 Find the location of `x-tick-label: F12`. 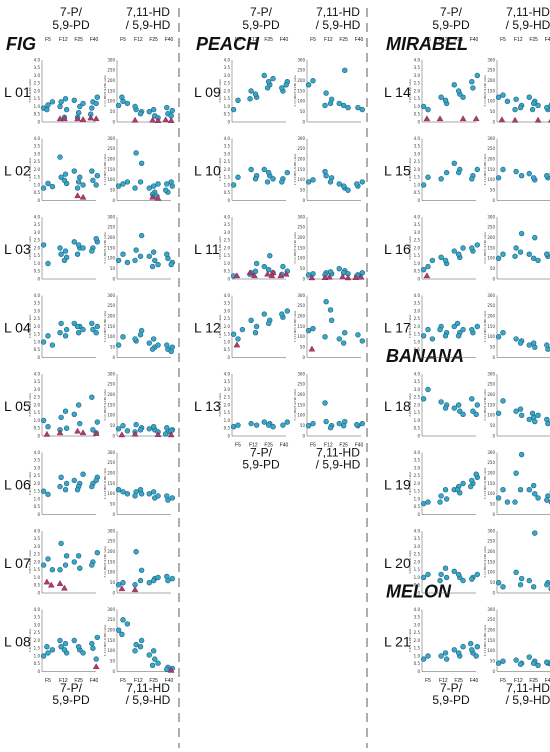

x-tick-label: F12 is located at coordinates (253, 446).